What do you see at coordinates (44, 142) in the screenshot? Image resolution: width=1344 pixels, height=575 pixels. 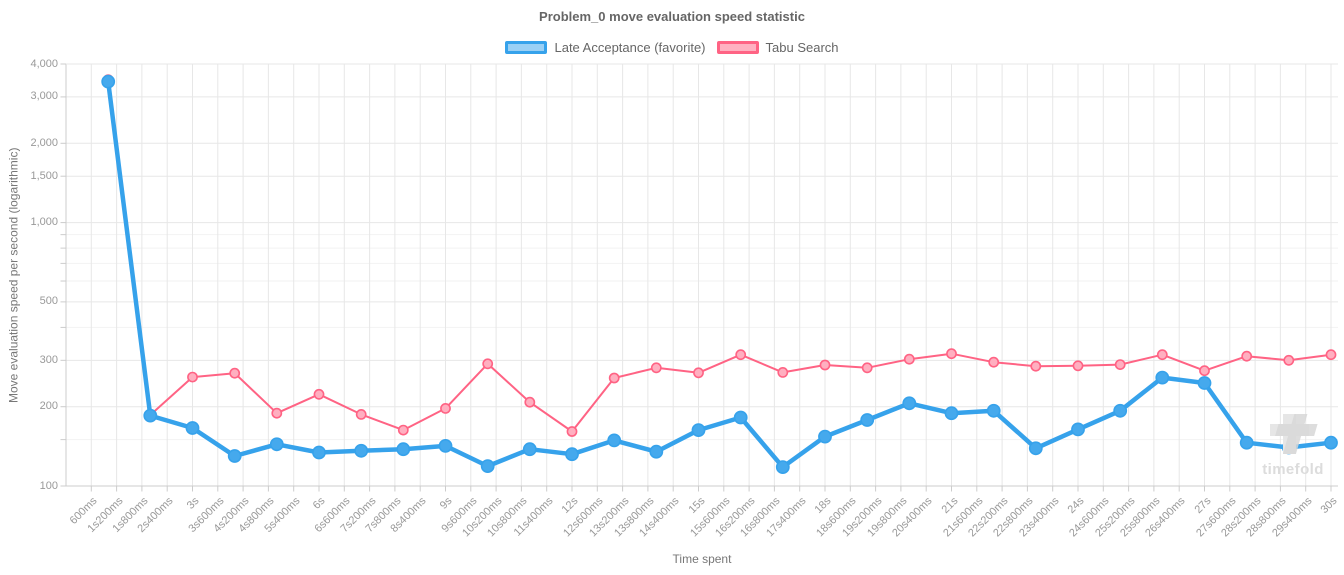 I see `y-tick-label: 2,000` at bounding box center [44, 142].